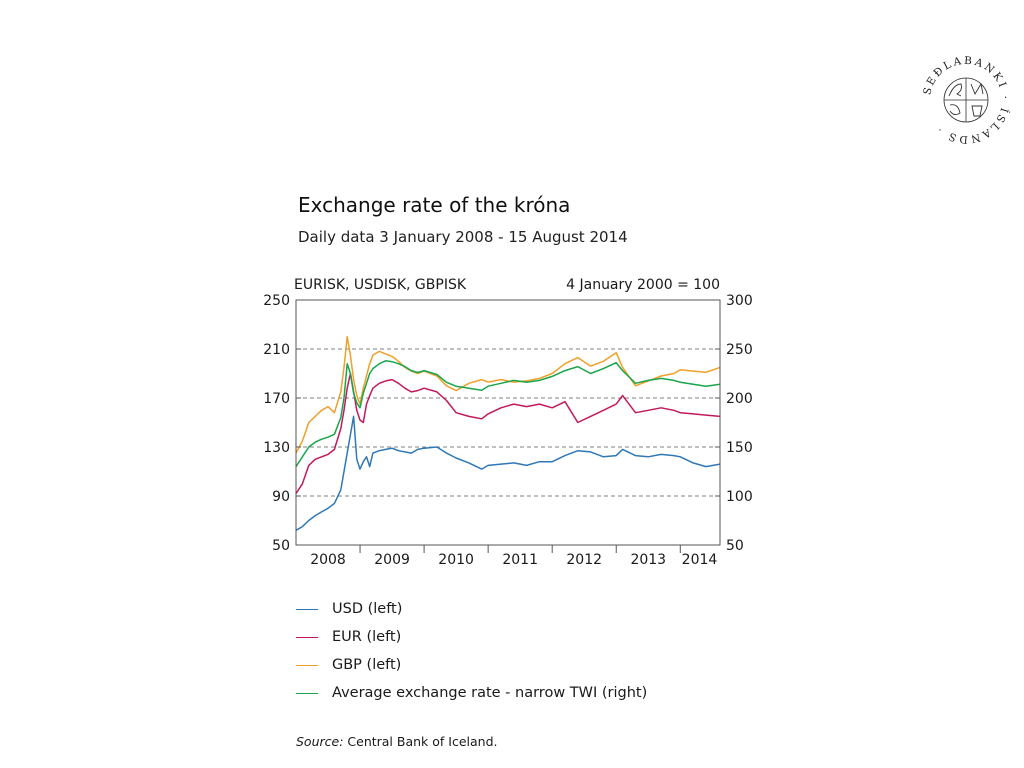 This screenshot has width=1024, height=768. What do you see at coordinates (508, 414) in the screenshot?
I see `series-line-twi` at bounding box center [508, 414].